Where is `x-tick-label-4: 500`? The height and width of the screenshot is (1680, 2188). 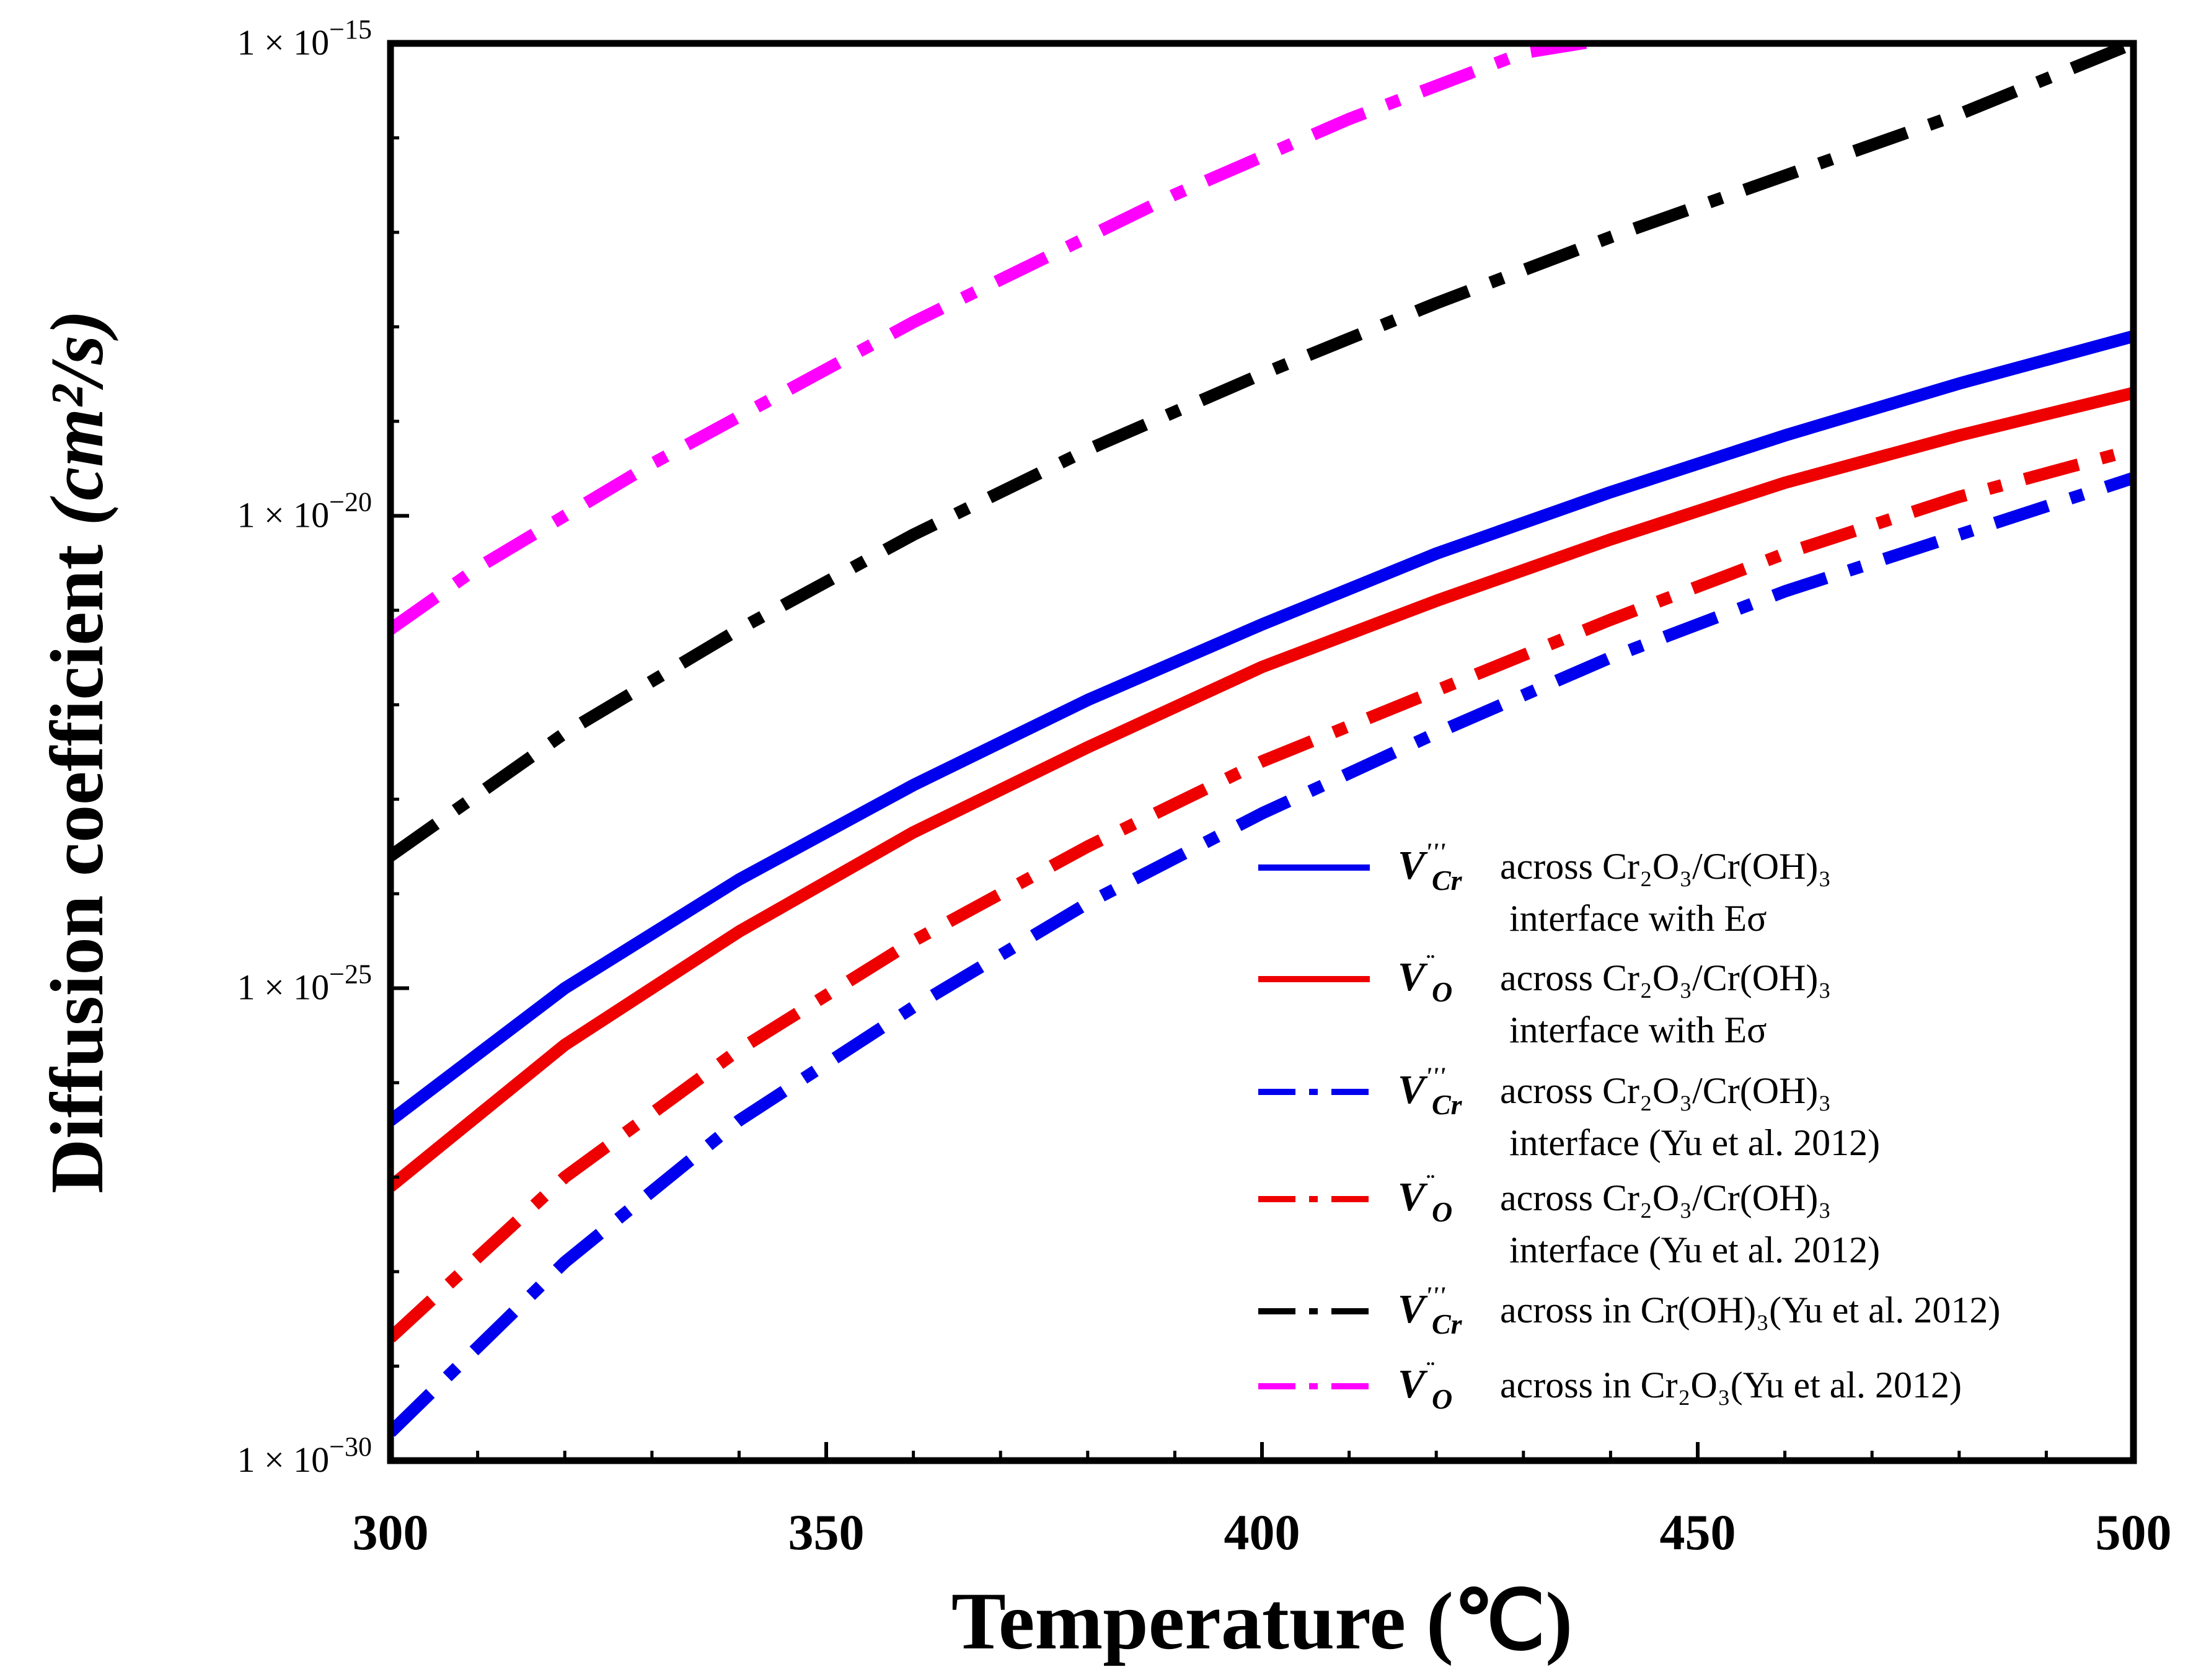 x-tick-label-4: 500 is located at coordinates (2134, 1532).